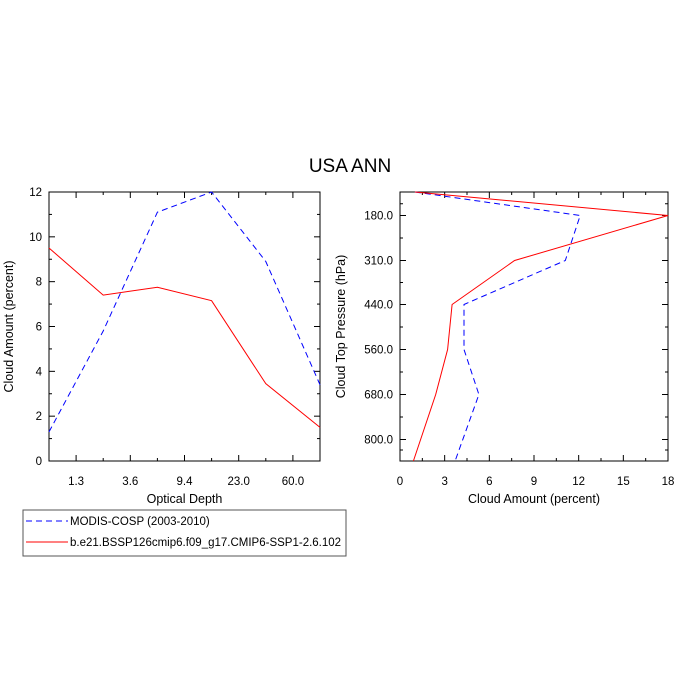 The height and width of the screenshot is (700, 700). What do you see at coordinates (9, 326) in the screenshot?
I see `left-y-axis-label: Cloud Amount (percent)` at bounding box center [9, 326].